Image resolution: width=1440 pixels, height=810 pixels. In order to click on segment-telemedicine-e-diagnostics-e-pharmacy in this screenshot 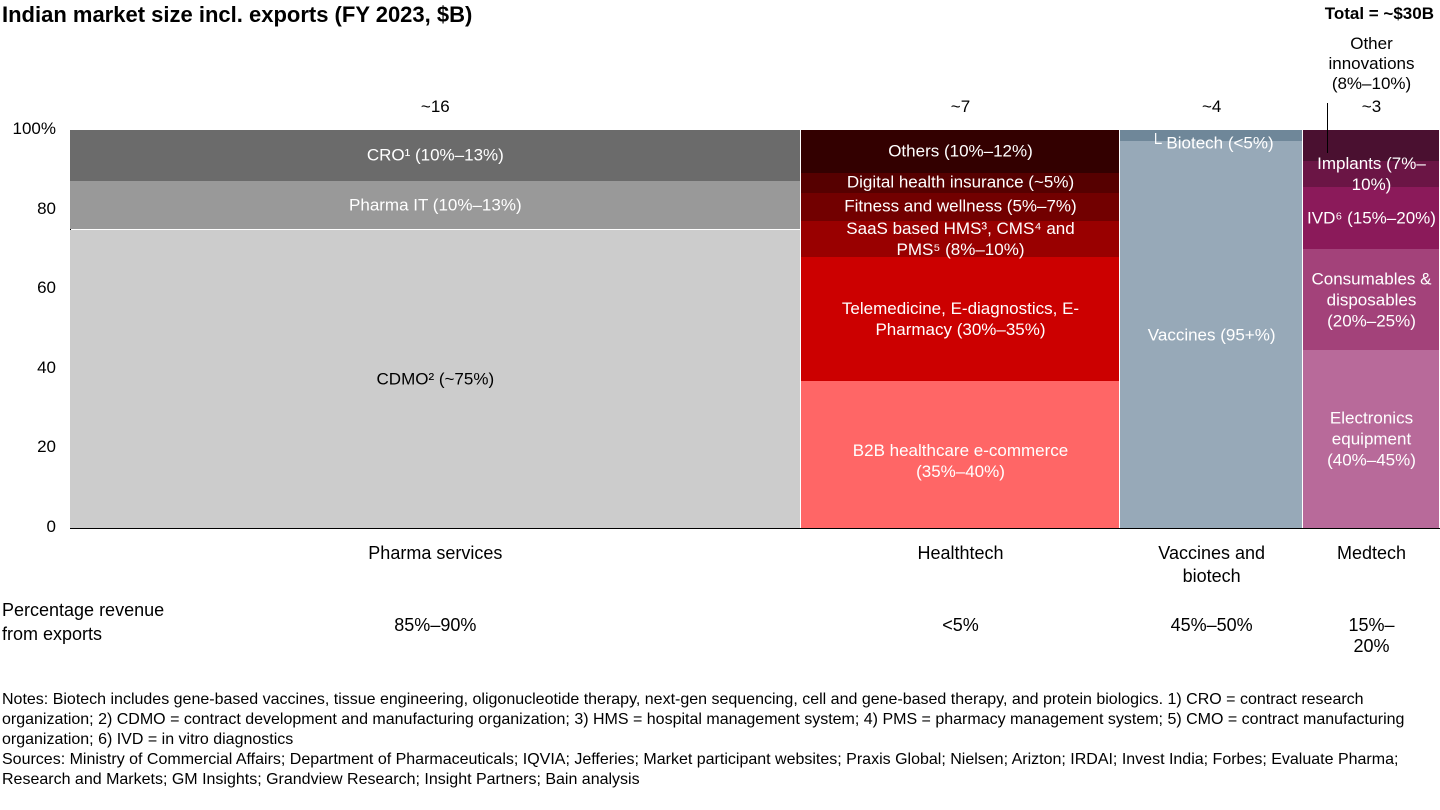, I will do `click(960, 319)`.